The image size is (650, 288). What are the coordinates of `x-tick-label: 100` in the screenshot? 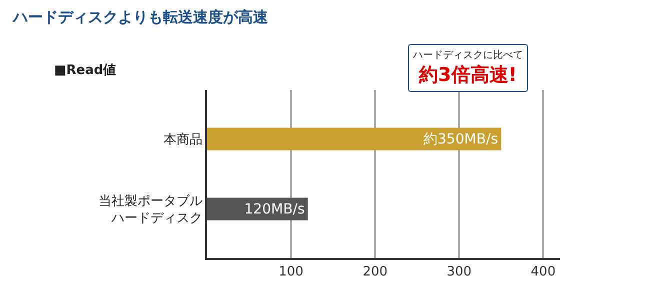 It's located at (291, 272).